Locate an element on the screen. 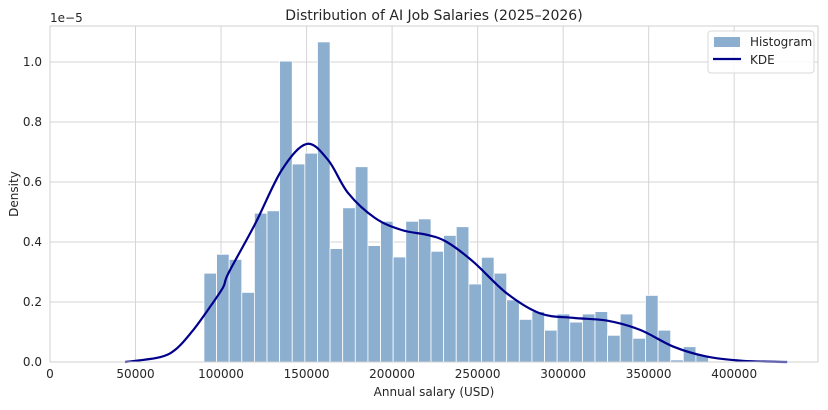 This screenshot has width=828, height=410. y-tick-label: 0.4 is located at coordinates (32, 242).